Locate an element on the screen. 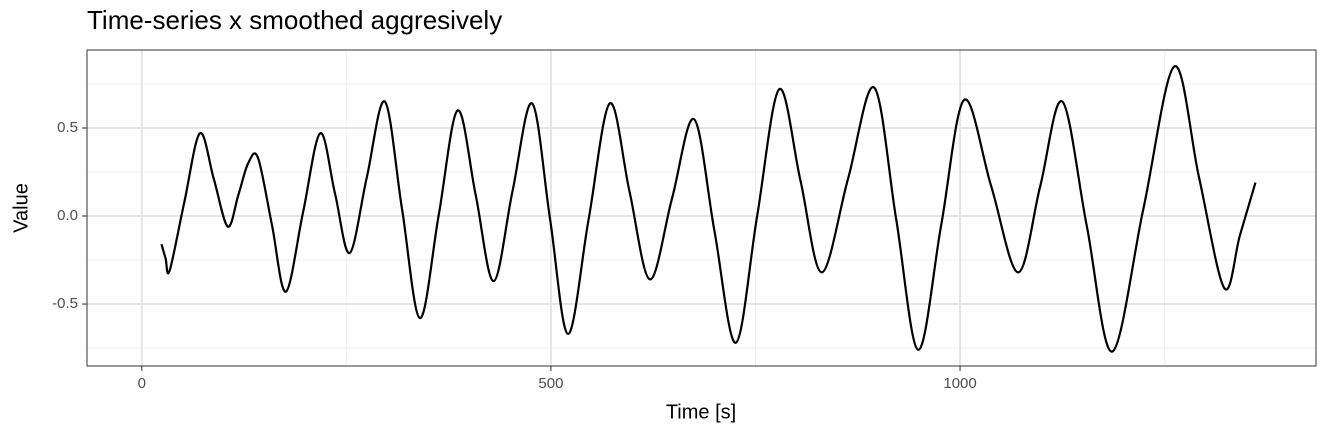  y-axis-label: Value is located at coordinates (21, 208).